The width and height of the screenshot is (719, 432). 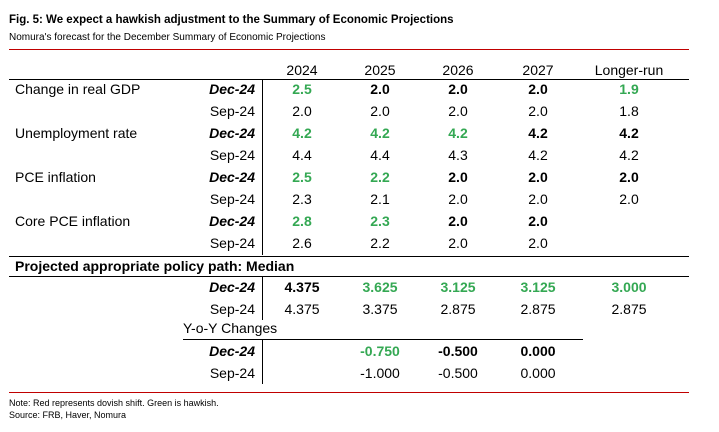 I want to click on col-header-longer-run: Longer-run, so click(x=629, y=70).